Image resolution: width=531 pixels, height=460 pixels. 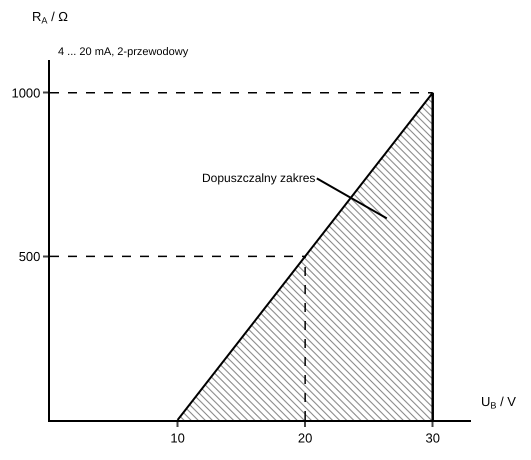 I want to click on y-tick-label: 500, so click(x=29, y=256).